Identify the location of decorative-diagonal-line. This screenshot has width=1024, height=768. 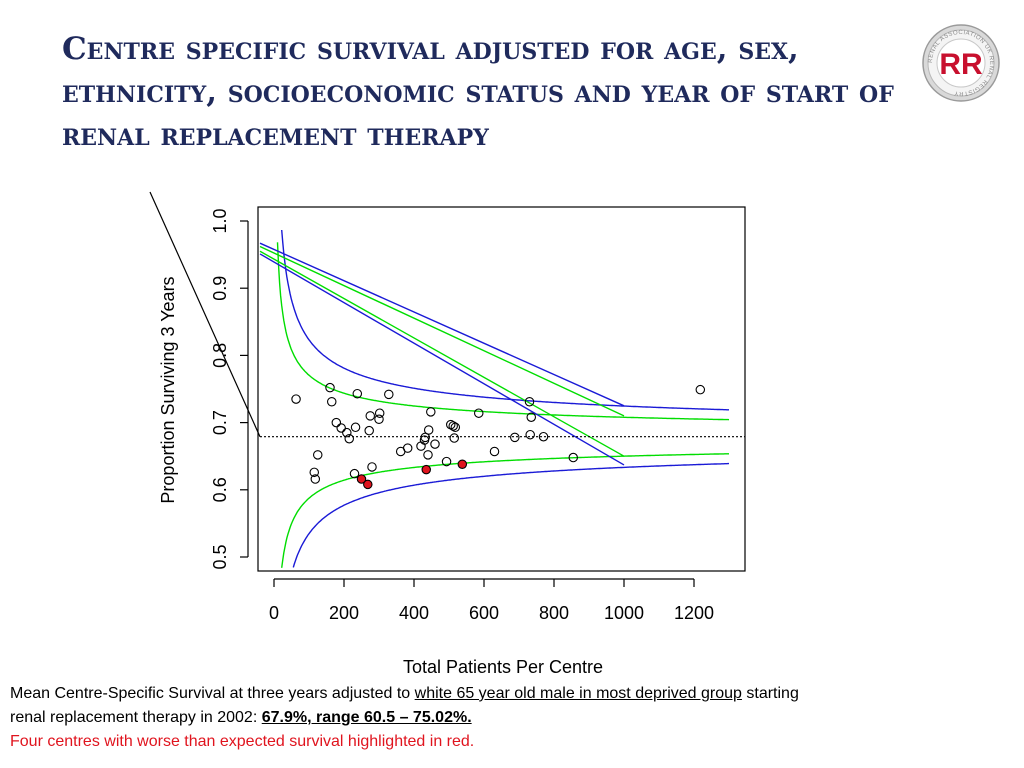
(205, 314).